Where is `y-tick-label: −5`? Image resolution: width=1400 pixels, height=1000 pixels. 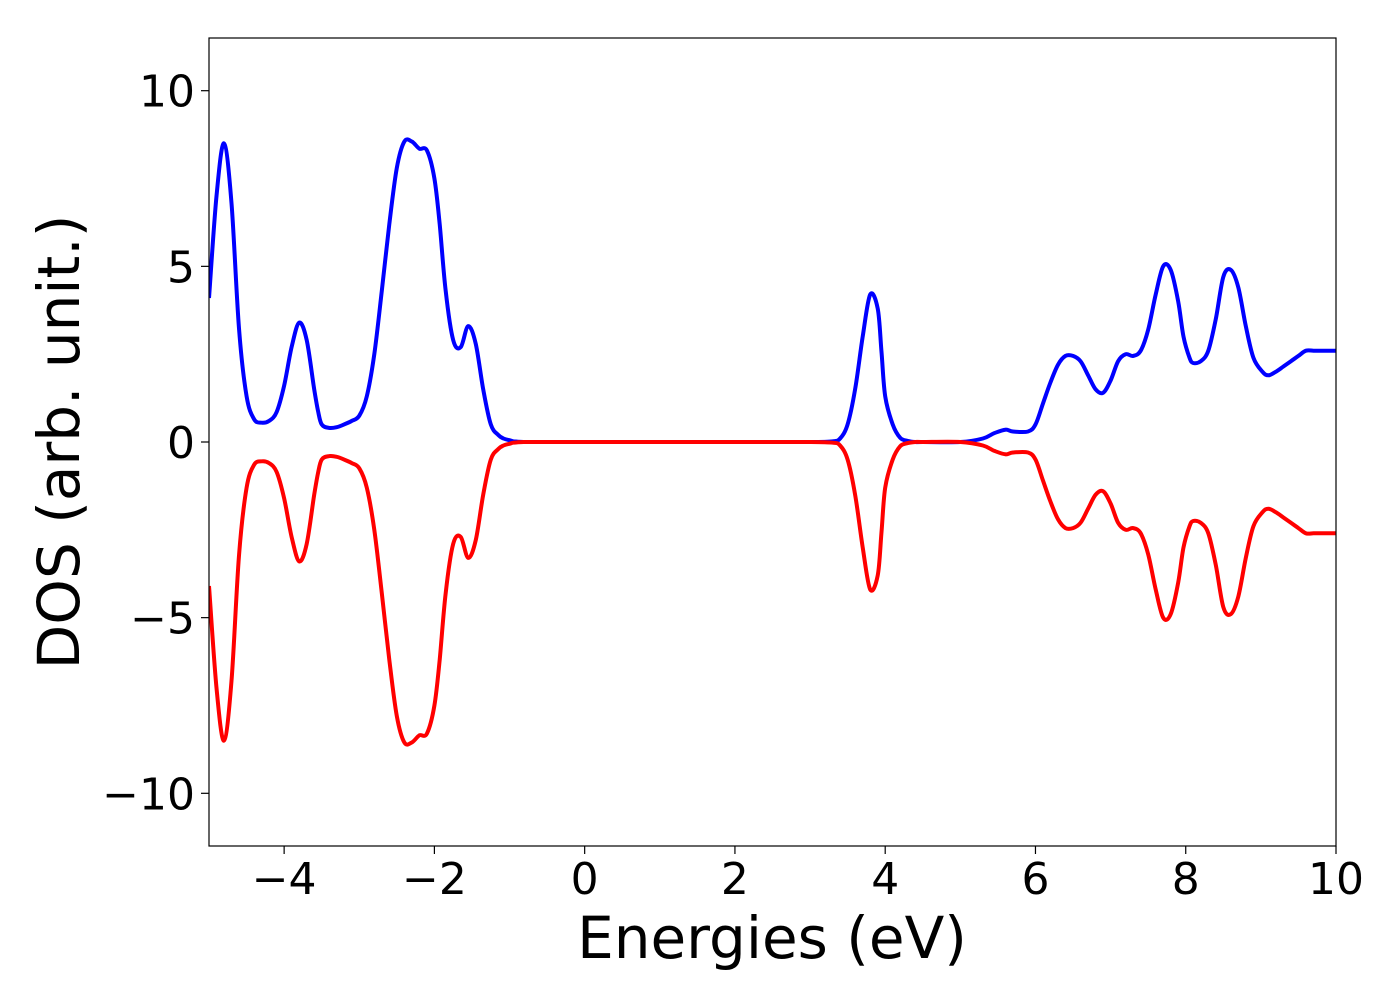 y-tick-label: −5 is located at coordinates (162, 619).